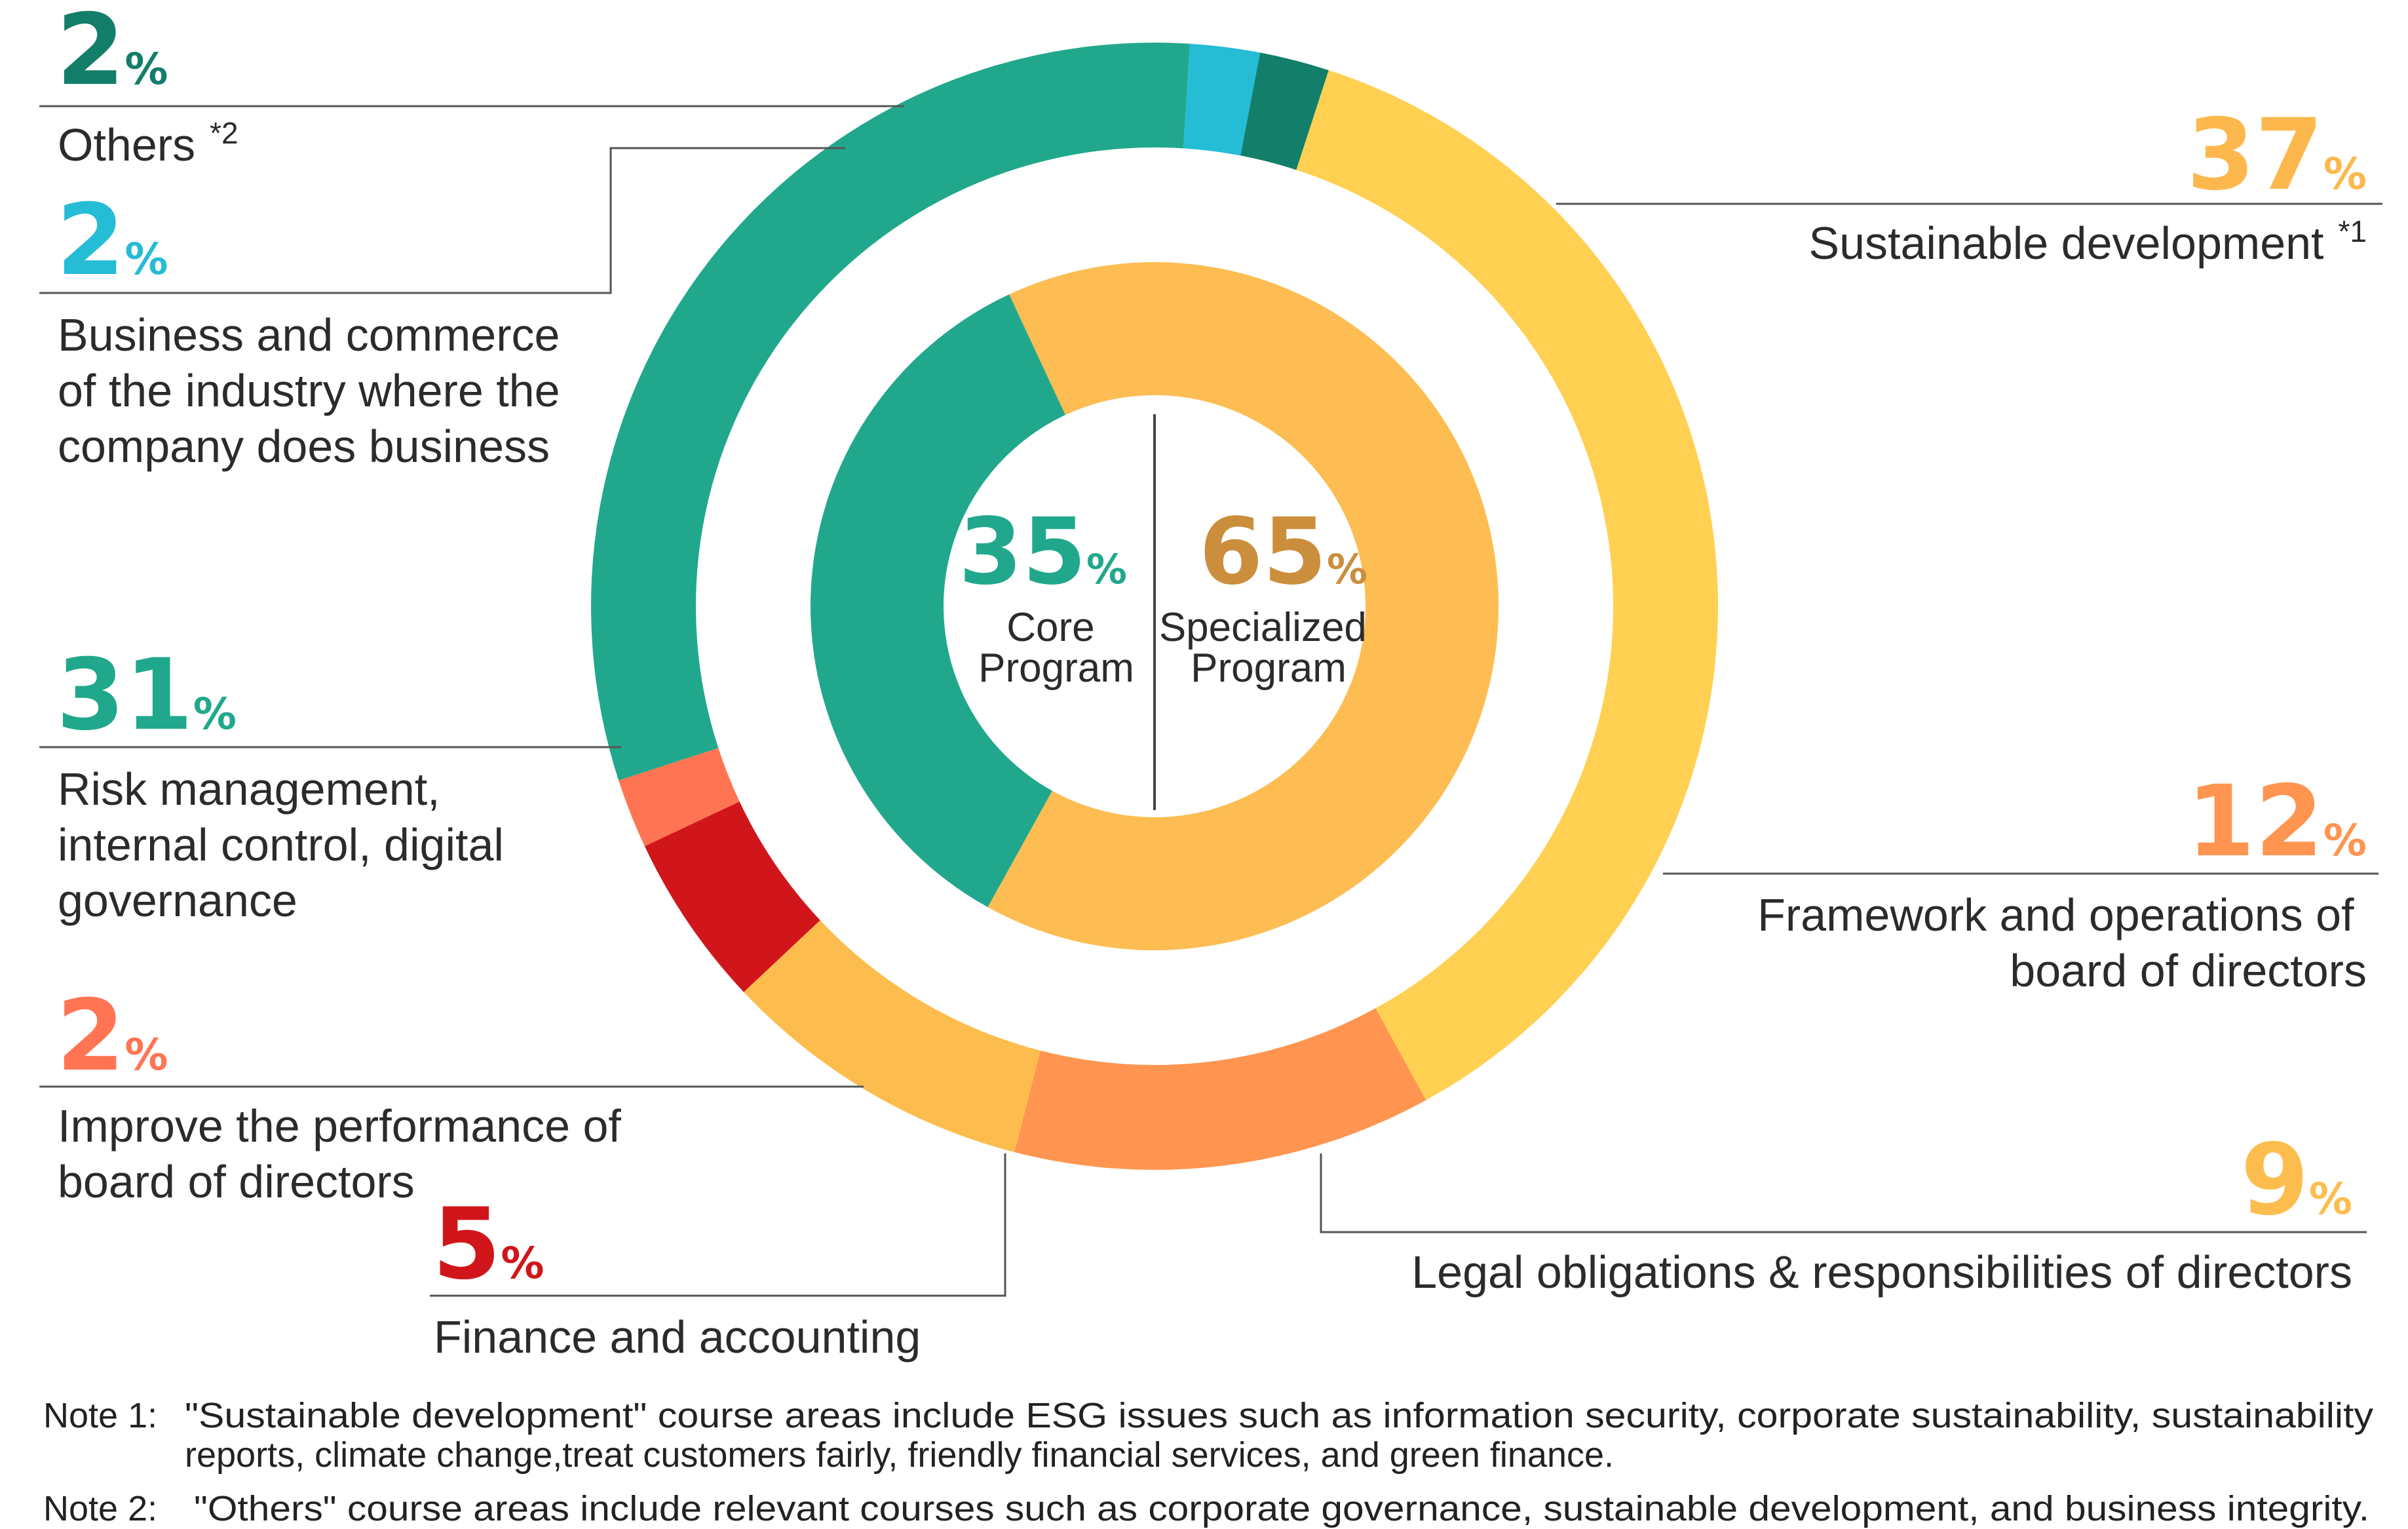 The width and height of the screenshot is (2408, 1529). Describe the element at coordinates (467, 1245) in the screenshot. I see `pct-finance-value: 5` at that location.